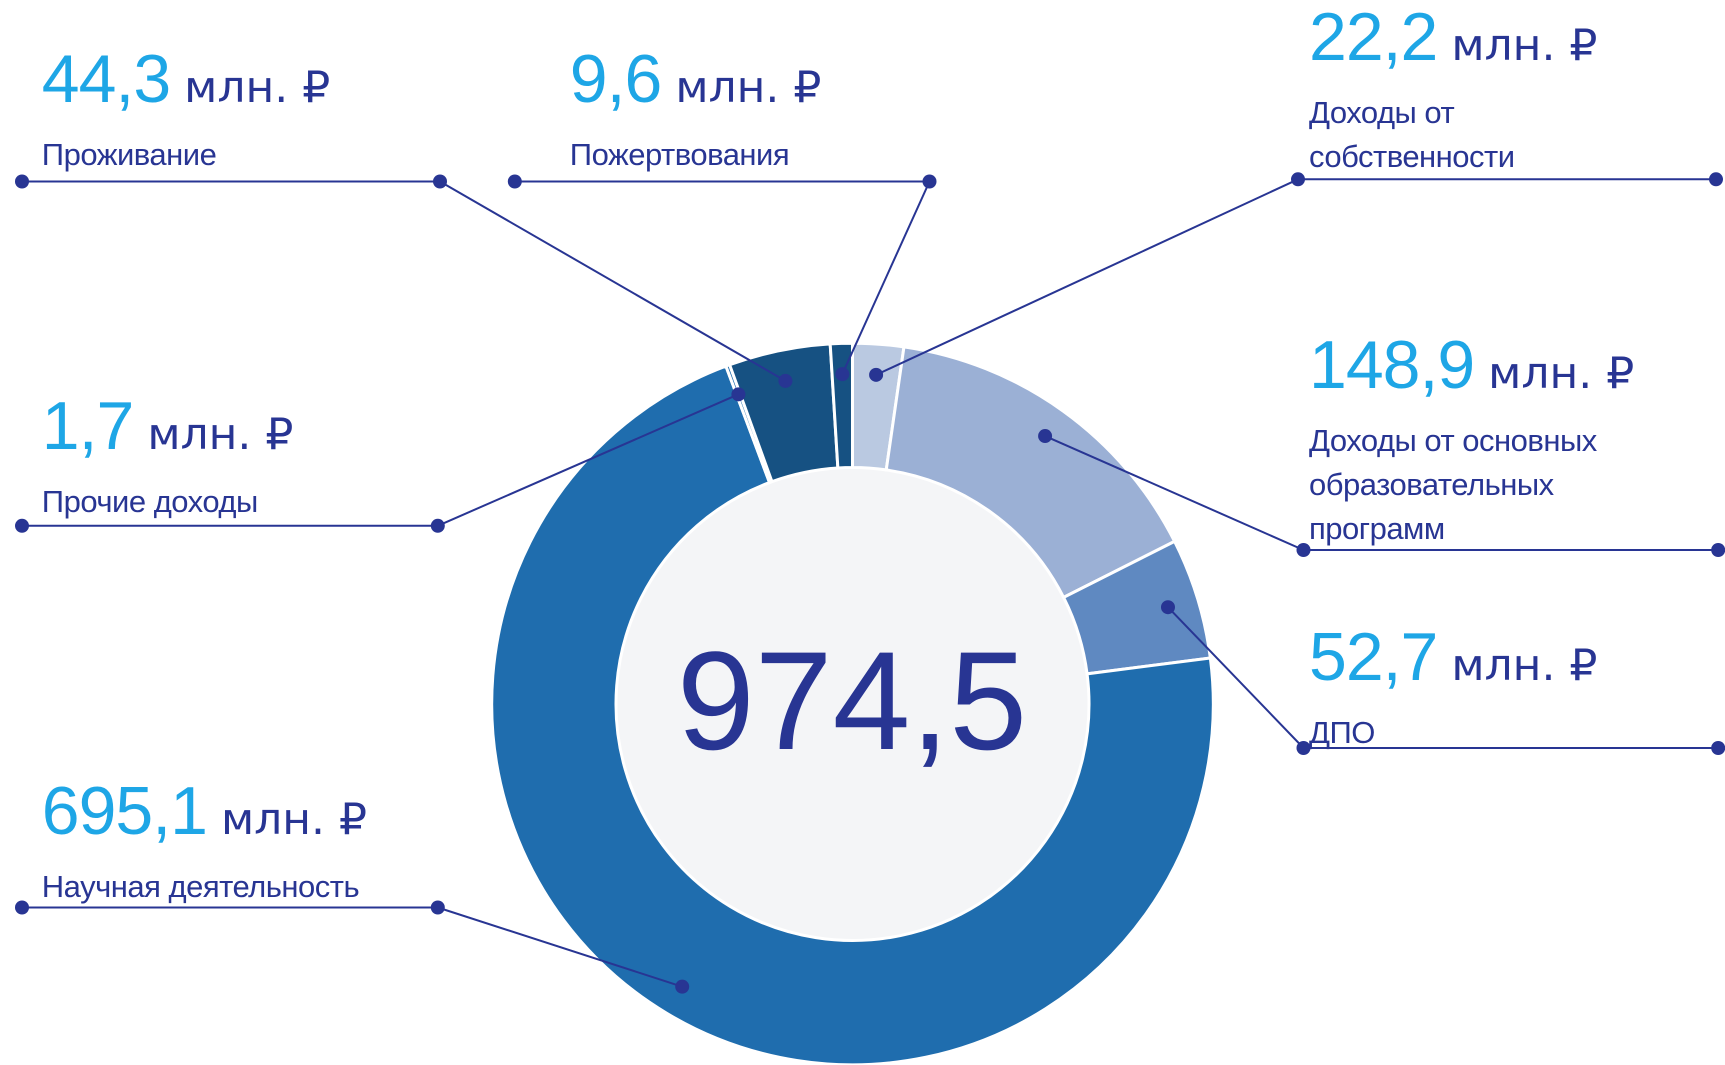 The image size is (1725, 1065). I want to click on segment-label: 1,7 млн. ₽ Прочие доходы, so click(317, 457).